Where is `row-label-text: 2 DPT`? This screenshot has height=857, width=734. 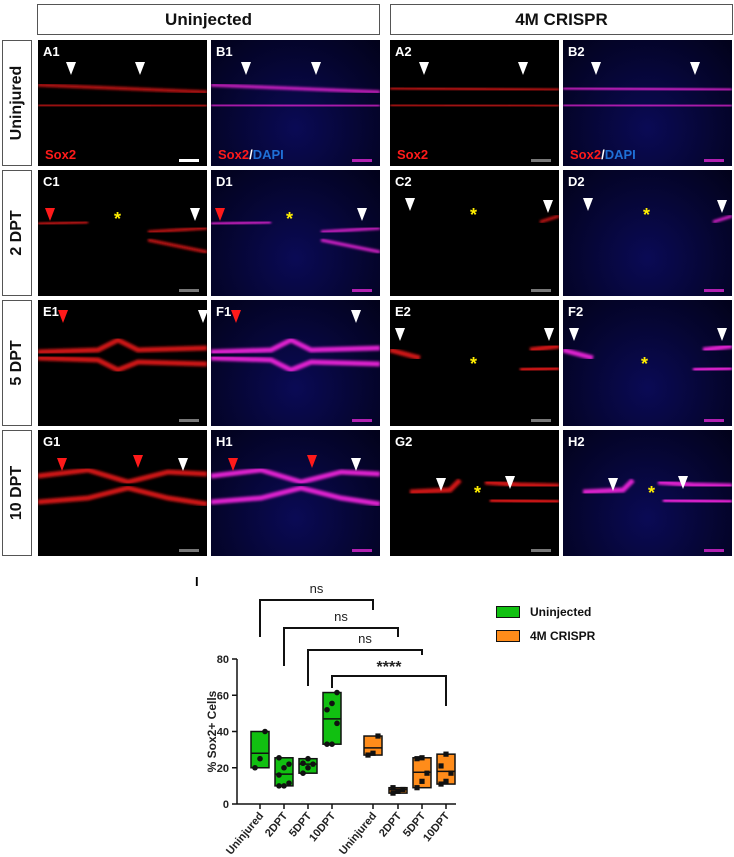 row-label-text: 2 DPT is located at coordinates (16, 233).